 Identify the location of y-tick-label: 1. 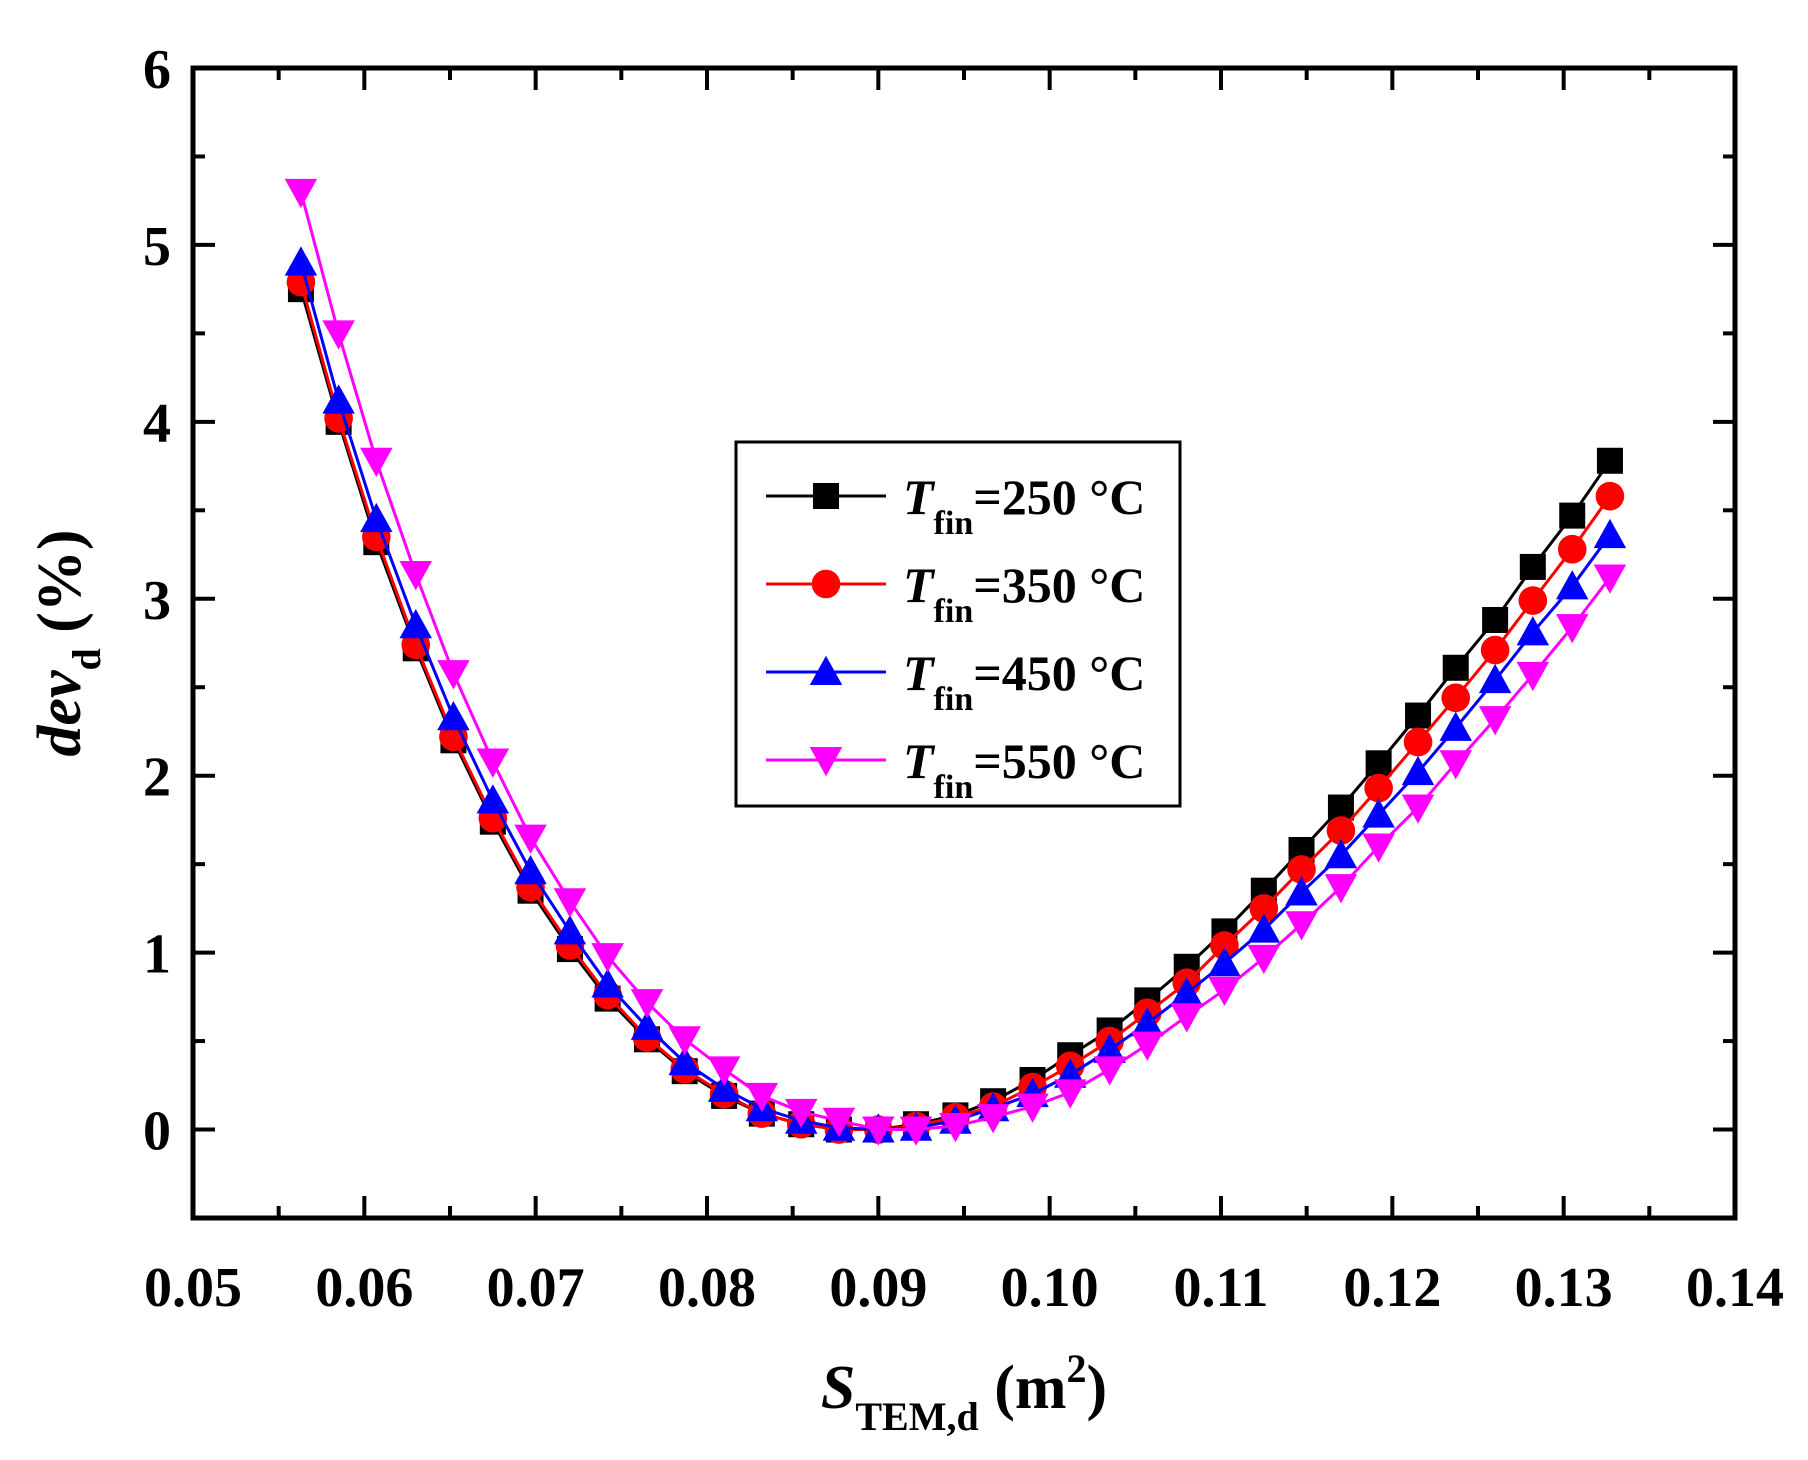
(157, 955).